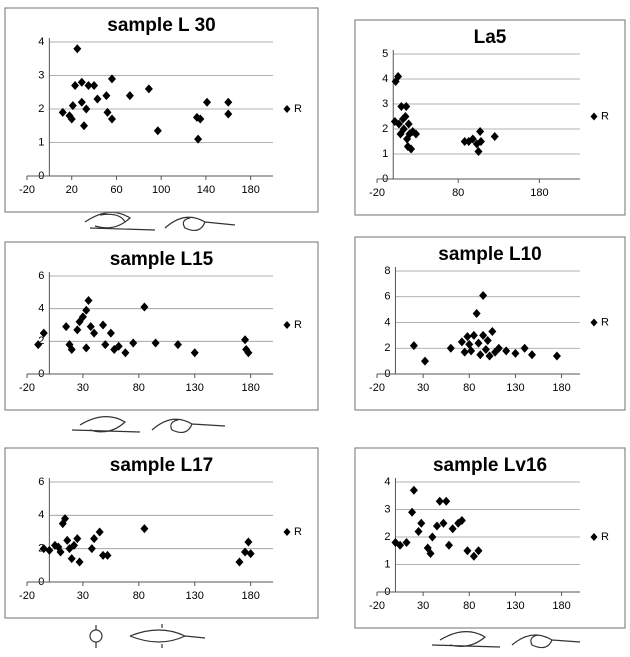 This screenshot has width=630, height=657. What do you see at coordinates (387, 271) in the screenshot?
I see `y-tick-label: 8` at bounding box center [387, 271].